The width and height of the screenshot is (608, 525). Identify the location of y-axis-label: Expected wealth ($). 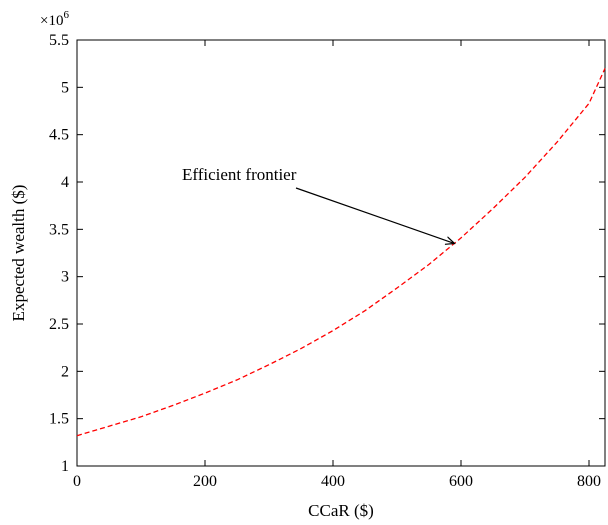
(18, 253).